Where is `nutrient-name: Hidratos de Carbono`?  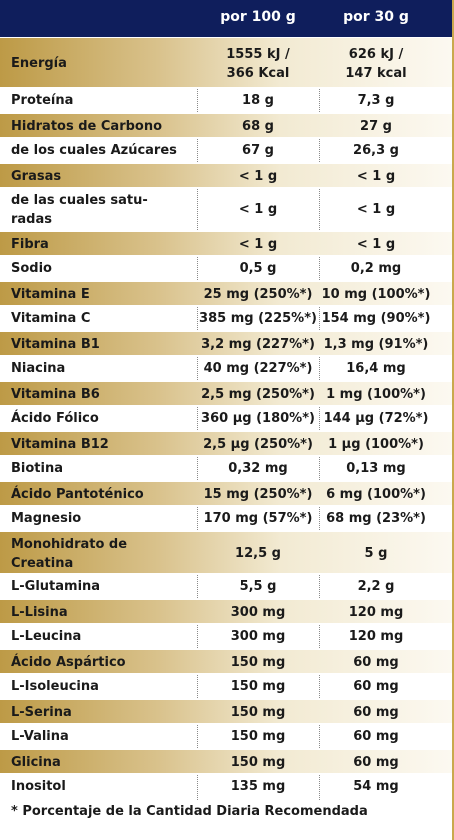
nutrient-name: Hidratos de Carbono is located at coordinates (87, 126).